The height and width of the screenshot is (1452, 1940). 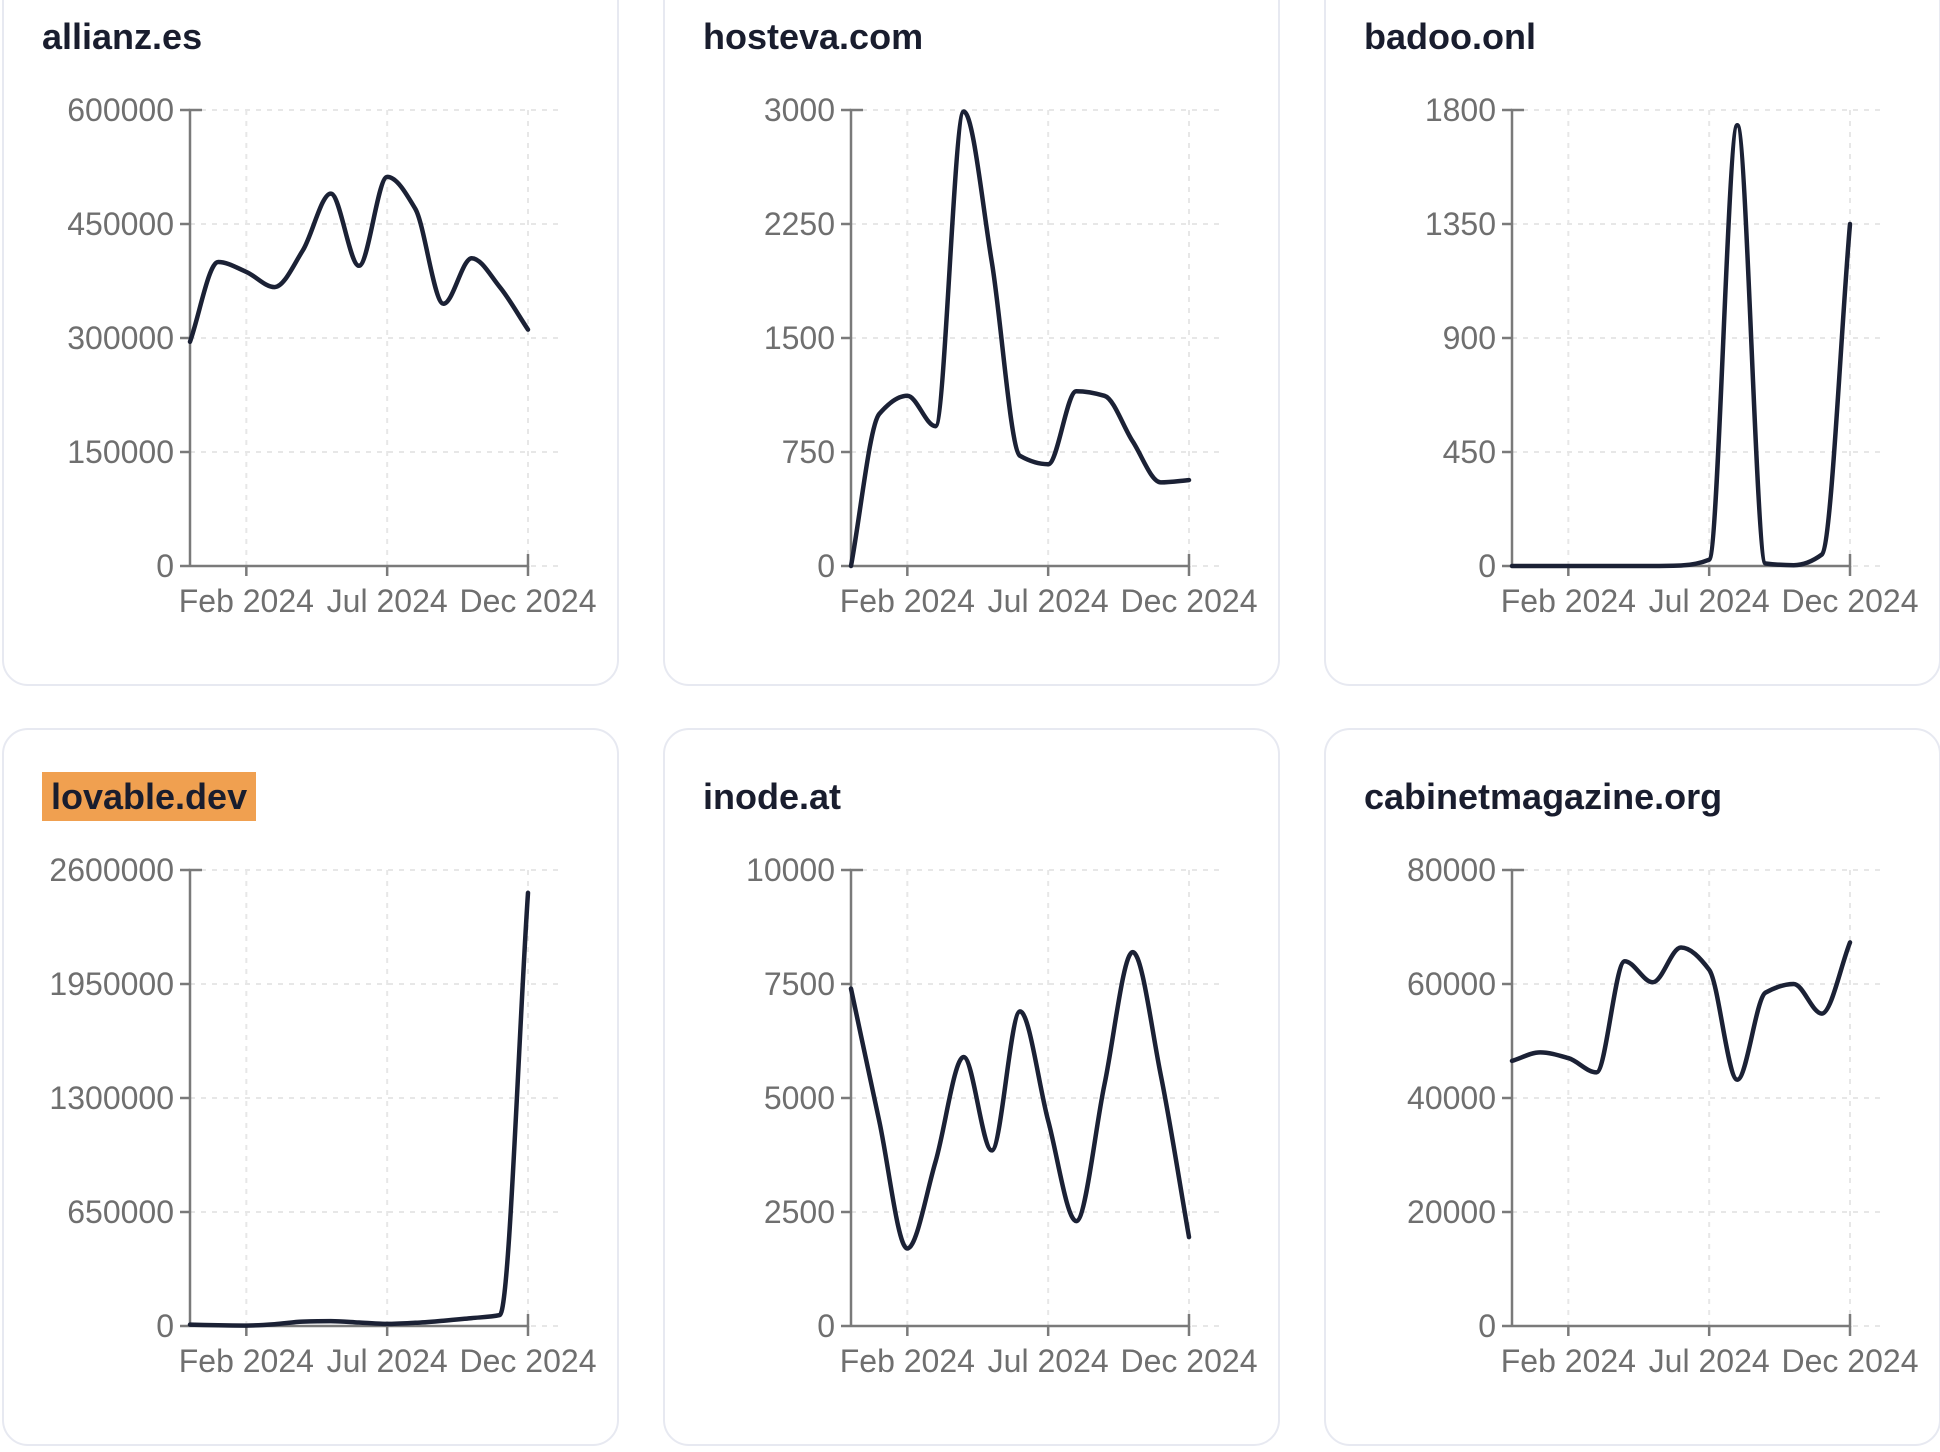 I want to click on y-axis-tick-label: 2250, so click(x=799, y=224).